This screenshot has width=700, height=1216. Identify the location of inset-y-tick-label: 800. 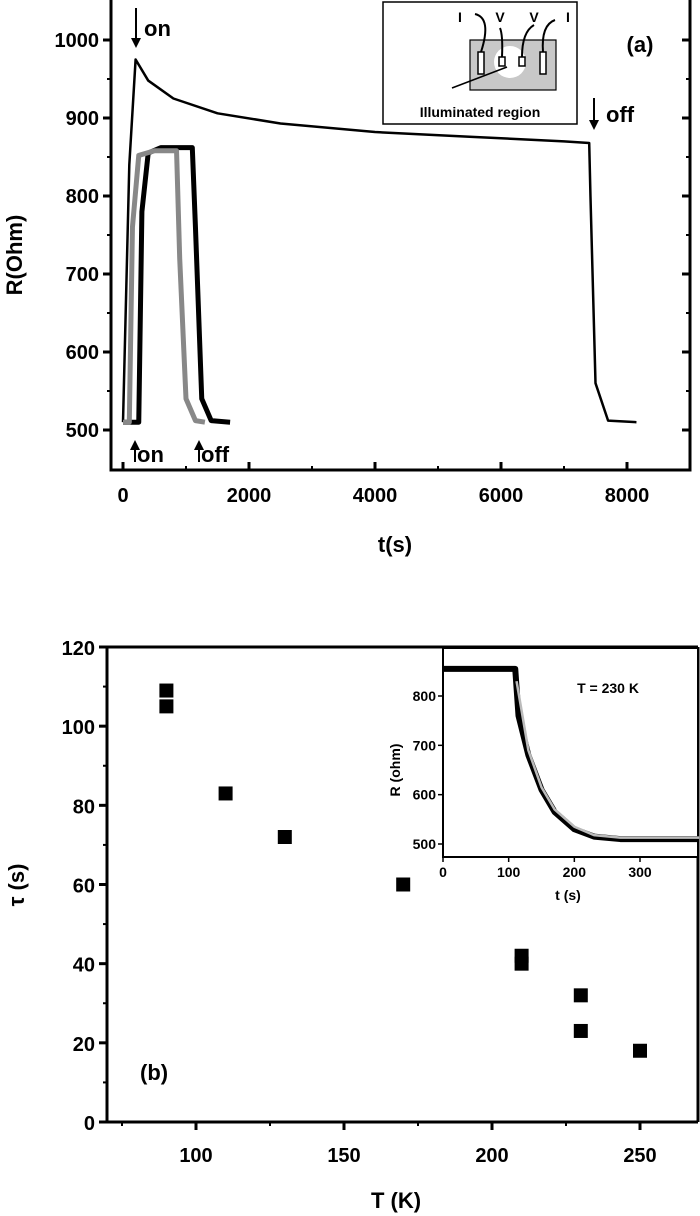
(425, 696).